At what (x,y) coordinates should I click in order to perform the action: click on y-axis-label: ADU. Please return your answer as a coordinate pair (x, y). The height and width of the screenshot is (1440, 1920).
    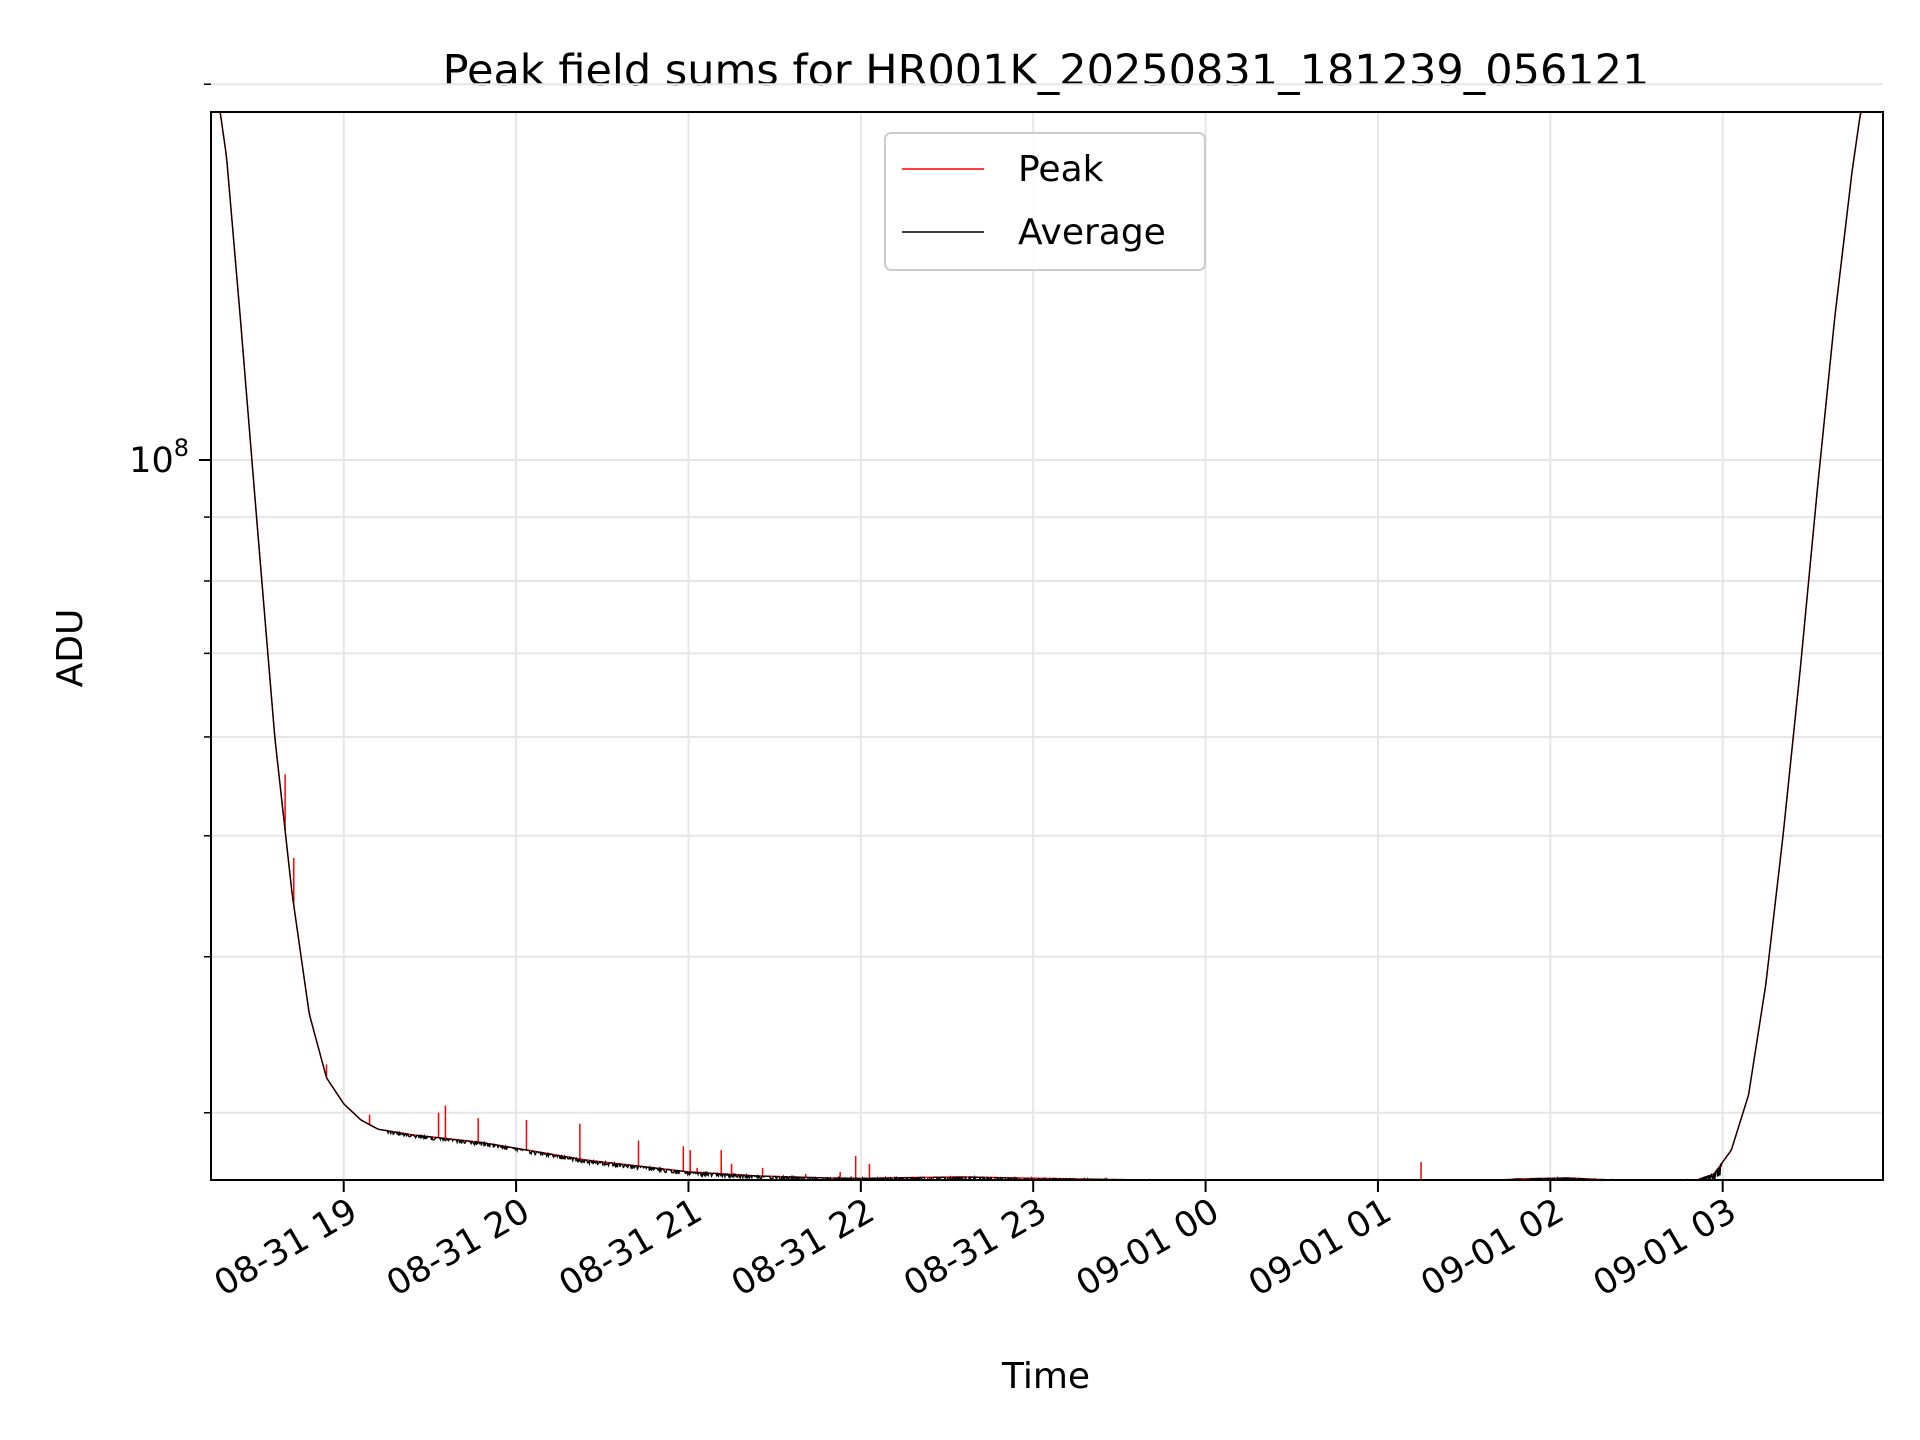
    Looking at the image, I should click on (70, 648).